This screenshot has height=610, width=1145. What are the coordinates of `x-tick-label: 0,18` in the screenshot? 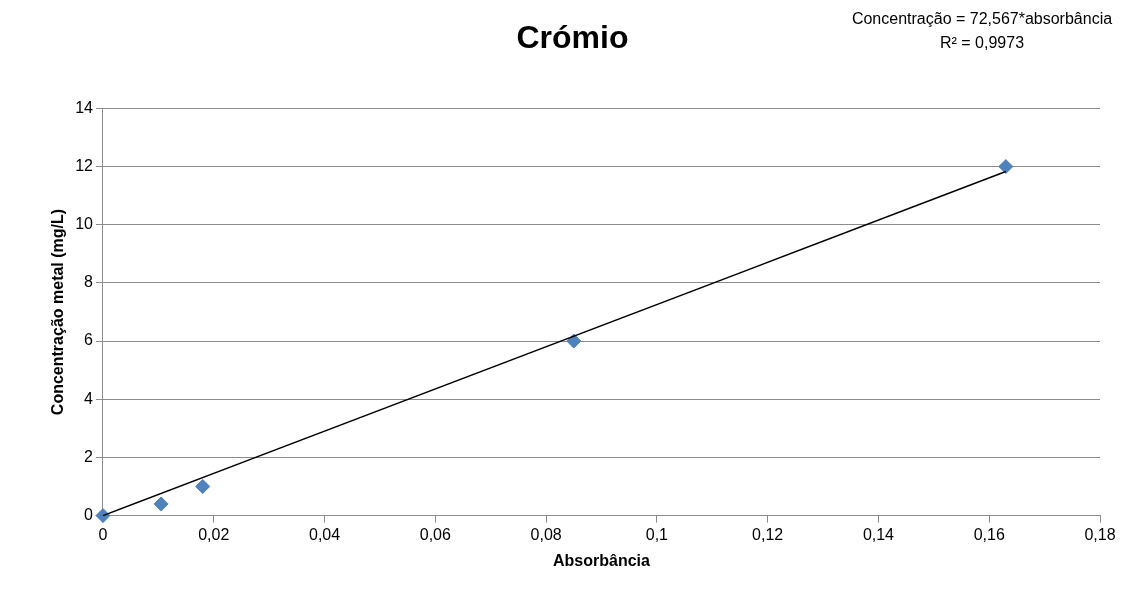 It's located at (1100, 534).